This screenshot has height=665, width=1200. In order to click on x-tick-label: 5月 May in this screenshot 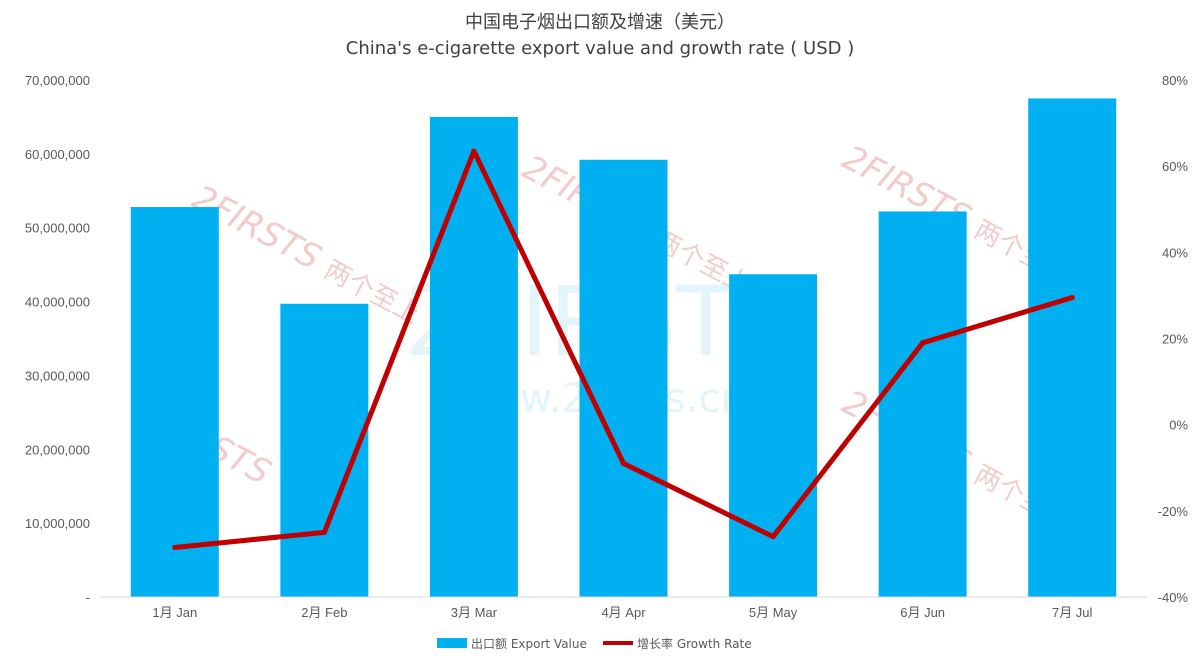, I will do `click(773, 612)`.